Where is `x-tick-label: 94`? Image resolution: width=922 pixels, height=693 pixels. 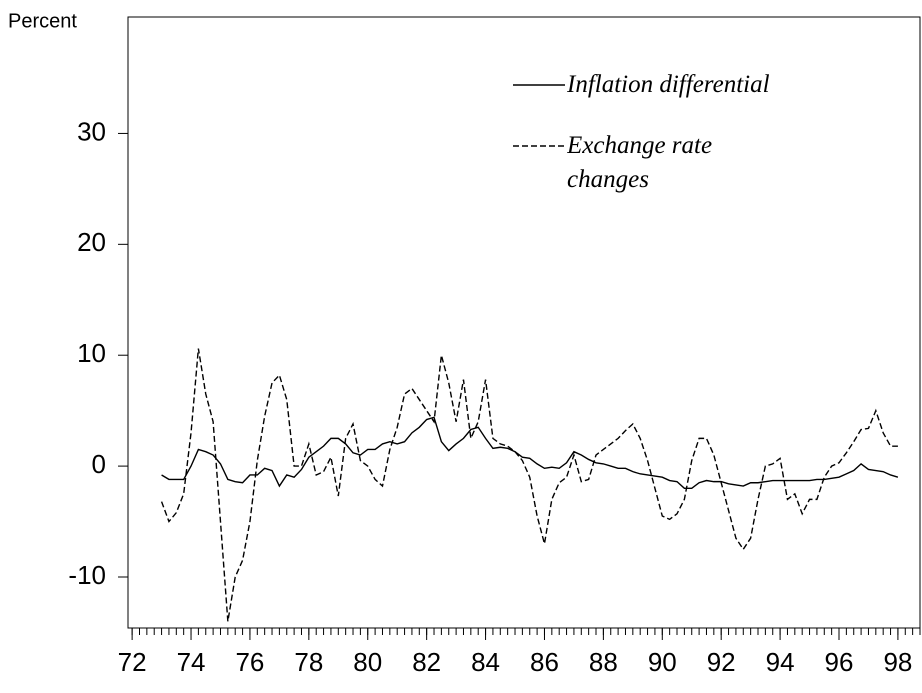
x-tick-label: 94 is located at coordinates (780, 662).